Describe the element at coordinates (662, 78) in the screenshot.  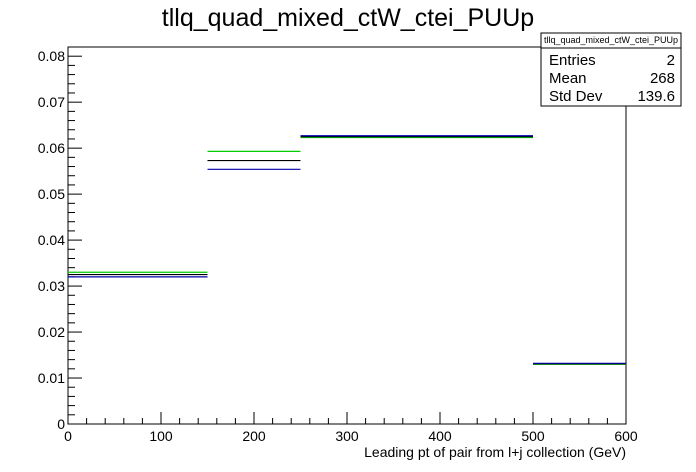
I see `stats-mean-value: 268` at that location.